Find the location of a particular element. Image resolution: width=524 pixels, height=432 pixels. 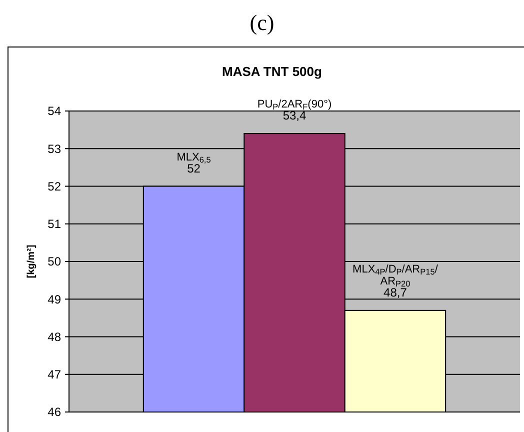

y-tick-label: 47 is located at coordinates (55, 375).